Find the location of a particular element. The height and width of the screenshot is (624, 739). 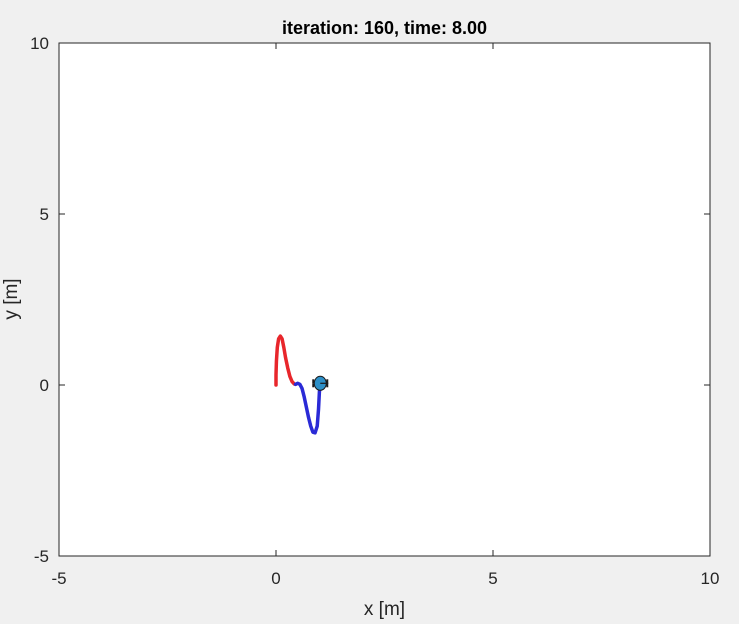

vehicle-marker-group is located at coordinates (320, 383).